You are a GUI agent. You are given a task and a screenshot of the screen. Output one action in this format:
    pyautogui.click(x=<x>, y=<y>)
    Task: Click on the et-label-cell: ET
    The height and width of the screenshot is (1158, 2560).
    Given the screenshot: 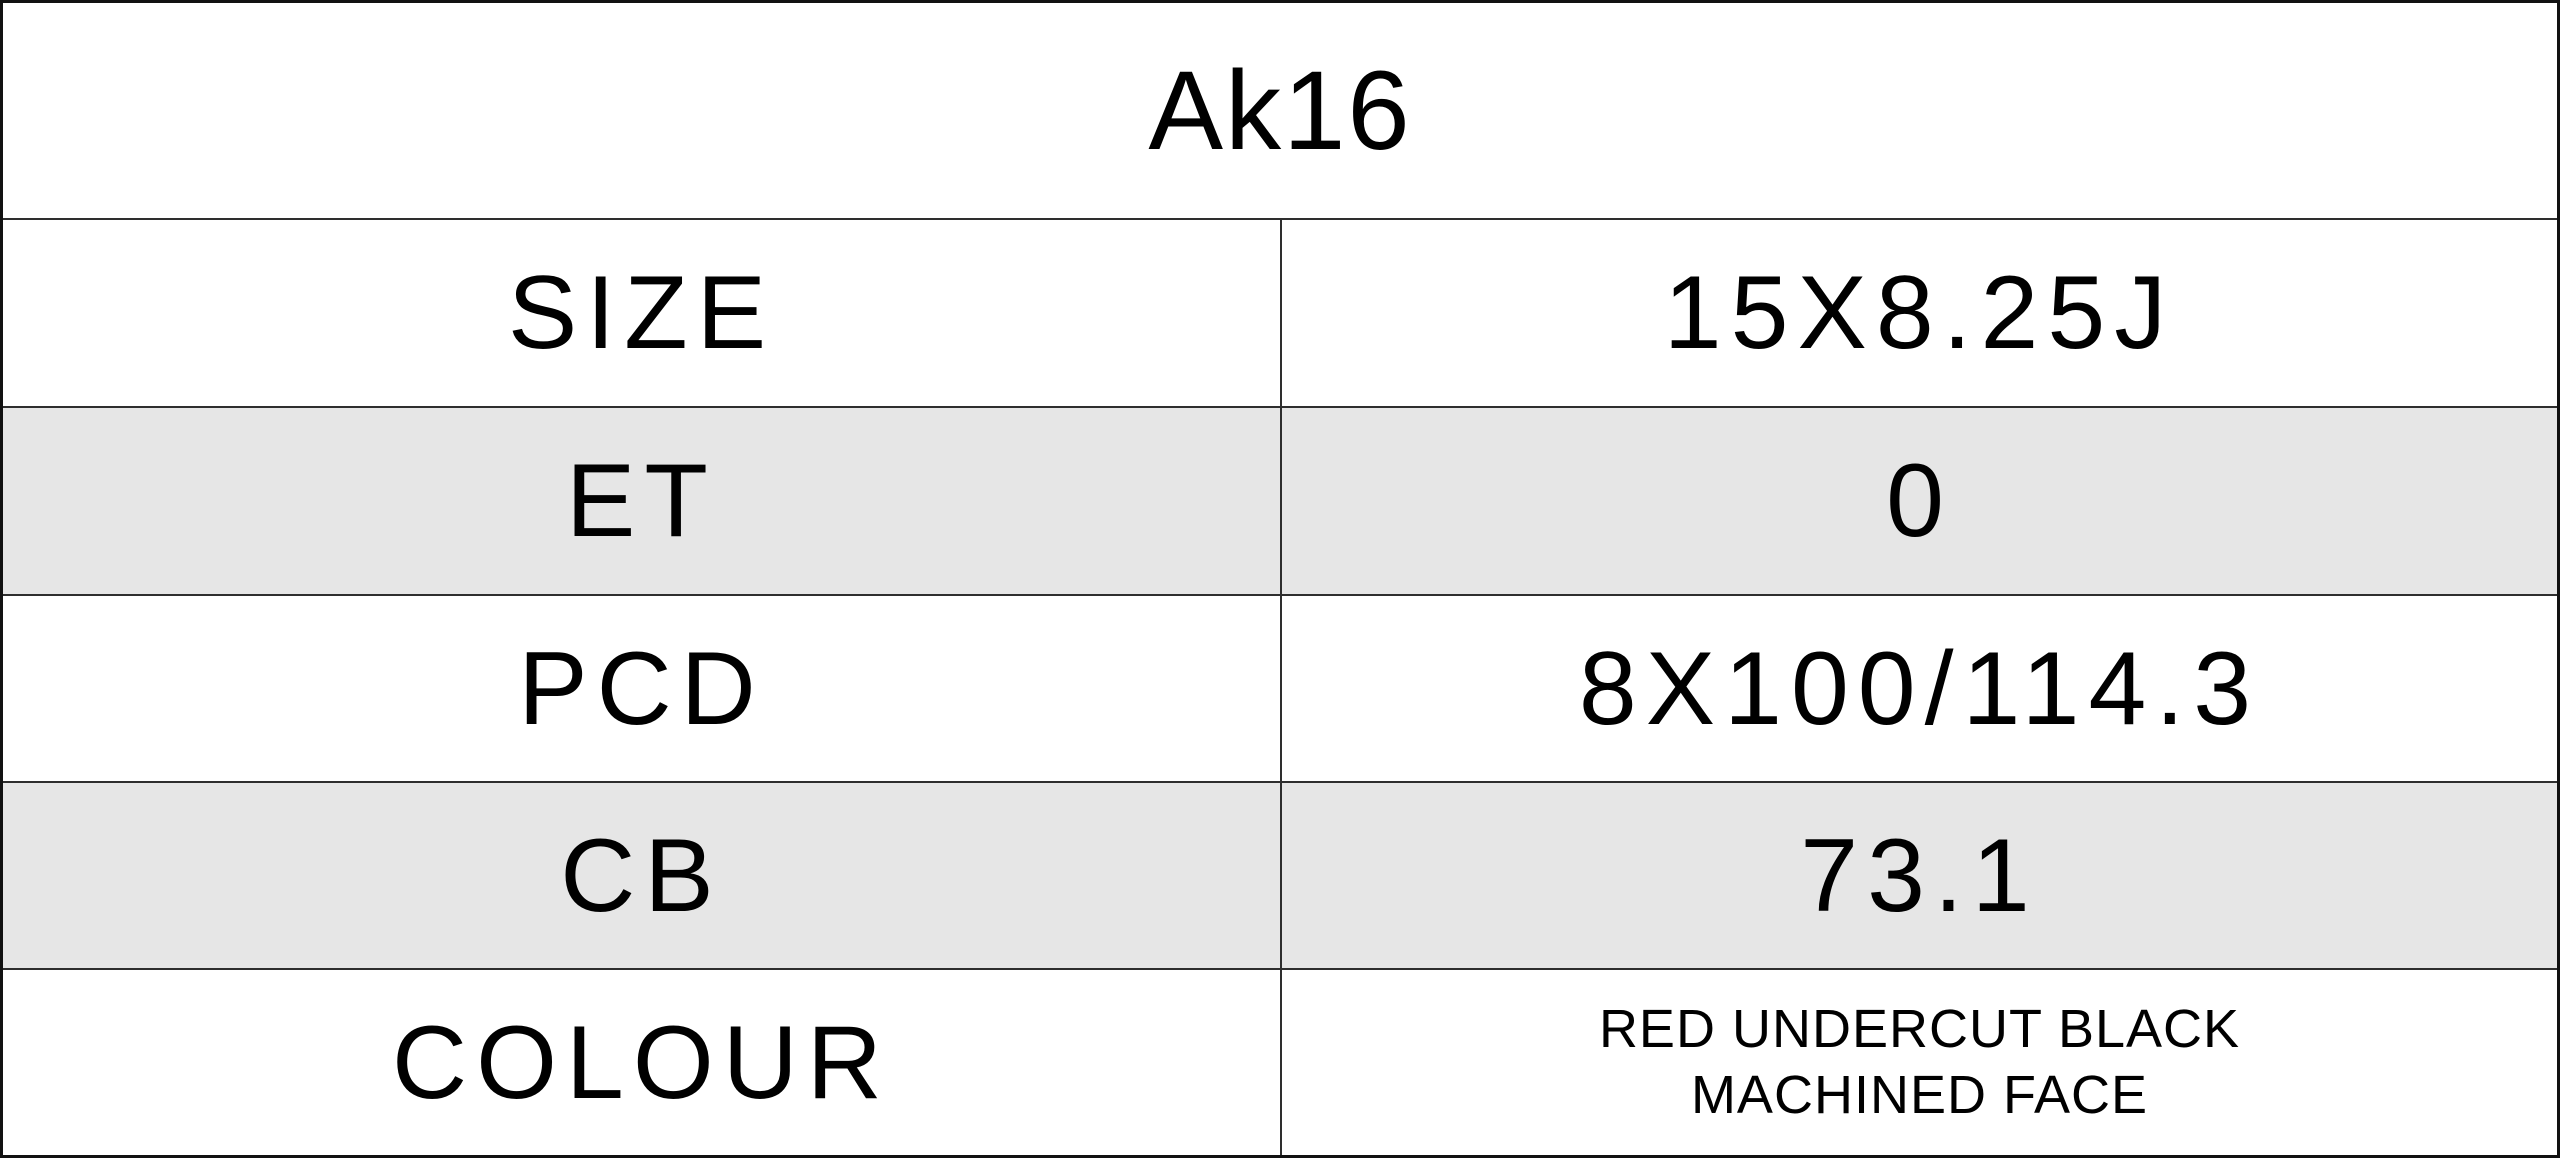 What is the action you would take?
    pyautogui.click(x=641, y=501)
    